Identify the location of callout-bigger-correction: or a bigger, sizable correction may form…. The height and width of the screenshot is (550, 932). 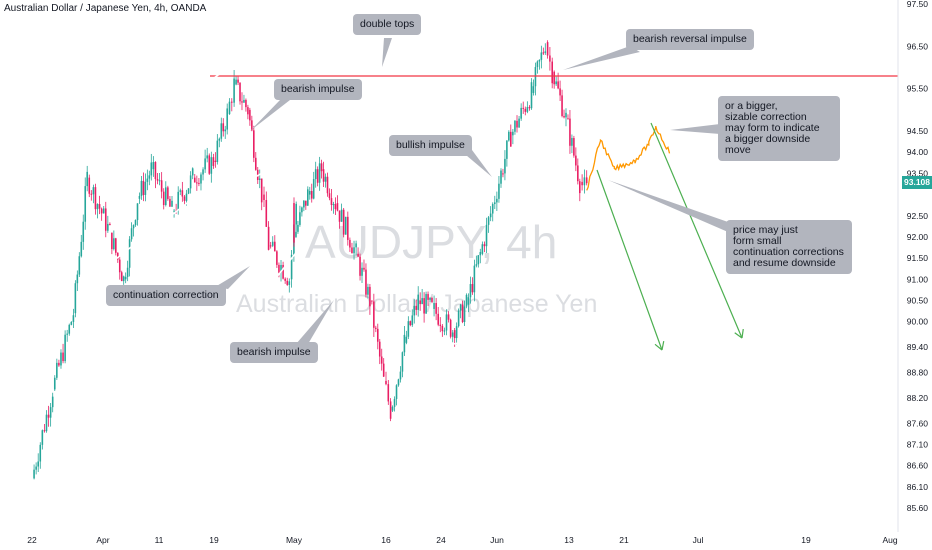
(779, 128).